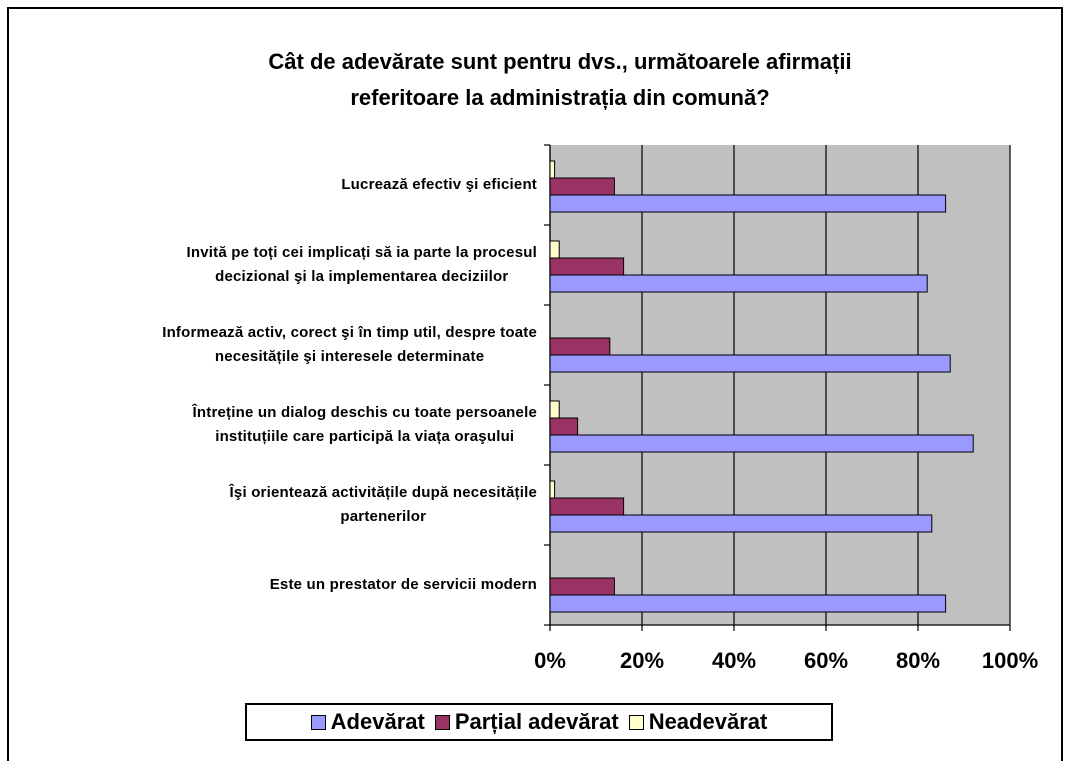 The height and width of the screenshot is (761, 1068). I want to click on category-label: Este un prestator de servicii modern, so click(403, 584).